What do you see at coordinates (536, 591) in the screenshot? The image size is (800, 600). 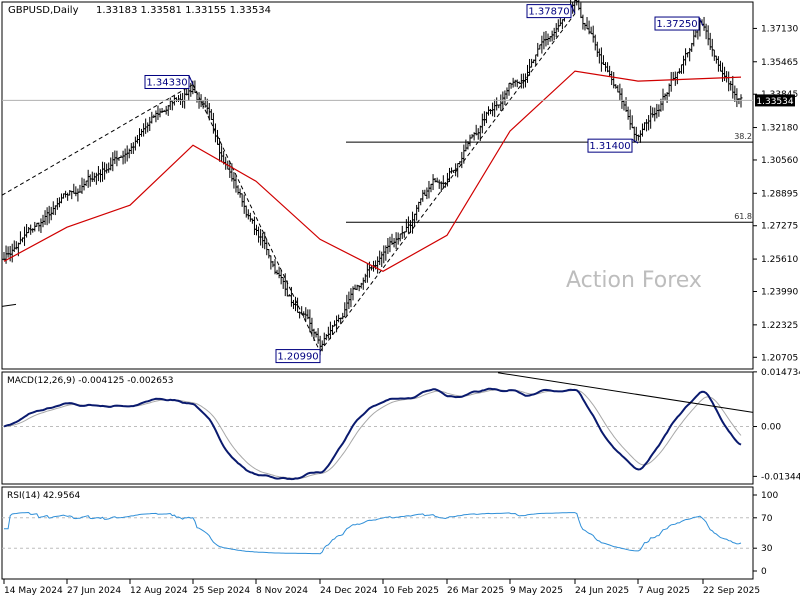 I see `time-tick-label: 9 May 2025` at bounding box center [536, 591].